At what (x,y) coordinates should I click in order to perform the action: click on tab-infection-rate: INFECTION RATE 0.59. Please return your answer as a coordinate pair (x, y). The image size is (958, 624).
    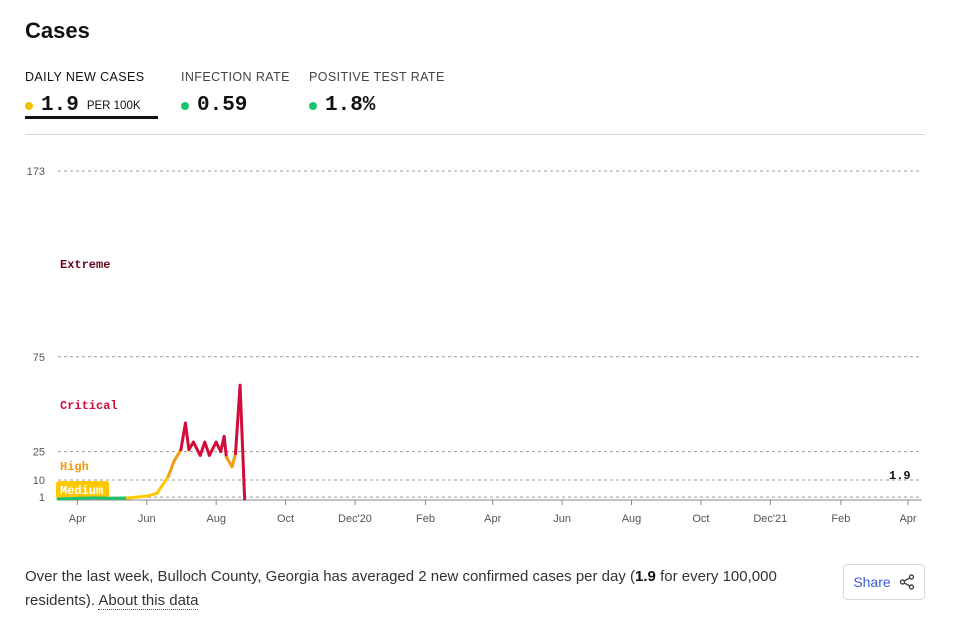
    Looking at the image, I should click on (235, 93).